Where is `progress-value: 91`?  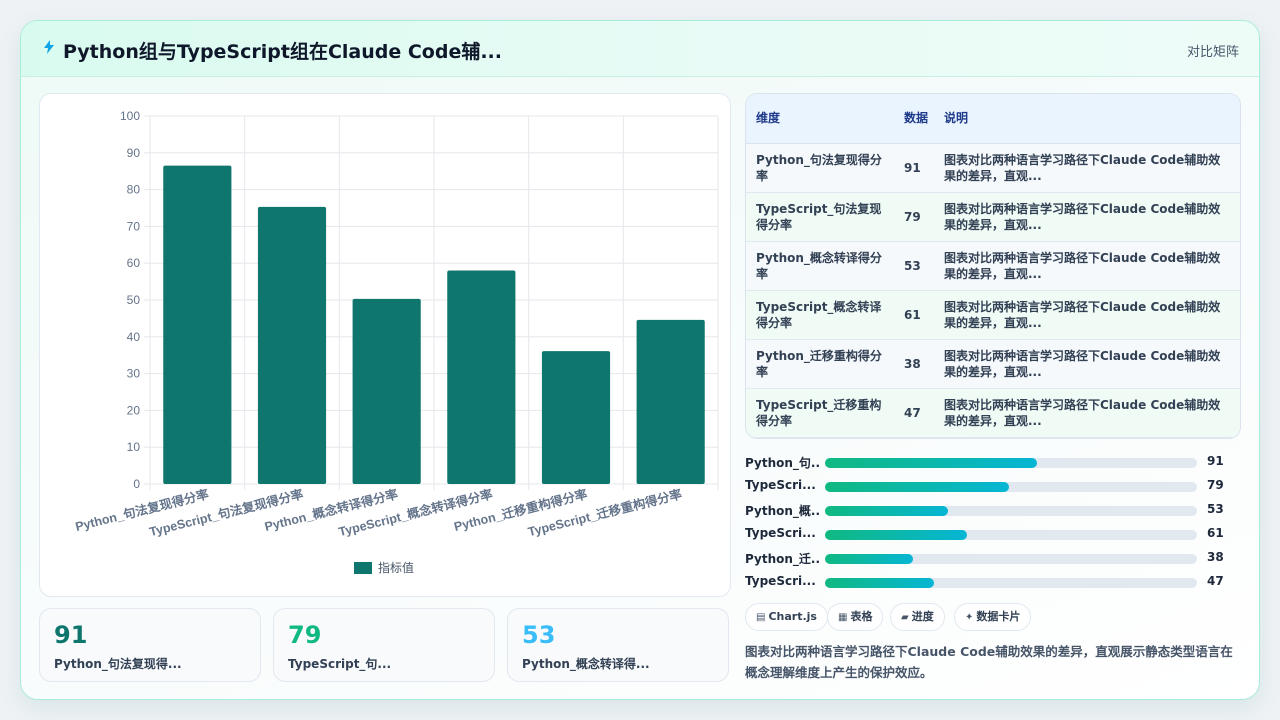
progress-value: 91 is located at coordinates (1215, 461).